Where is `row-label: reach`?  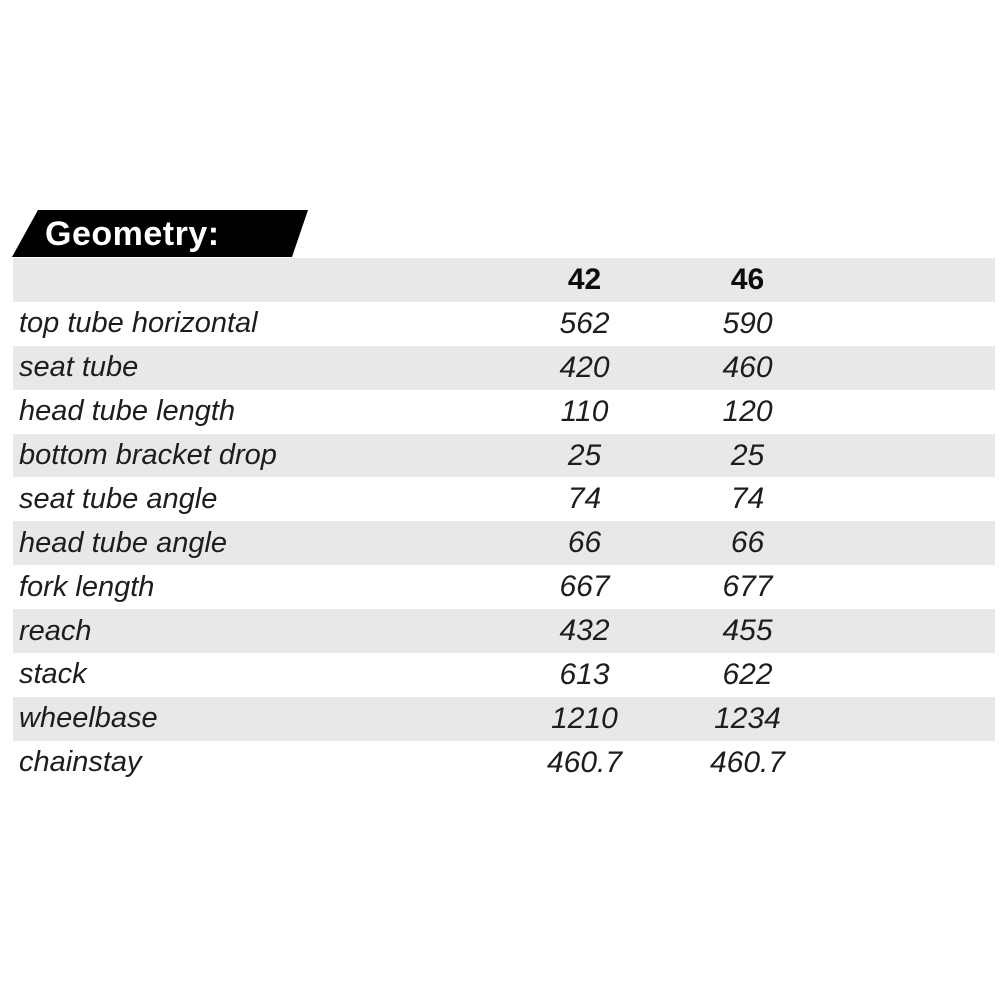 row-label: reach is located at coordinates (55, 630).